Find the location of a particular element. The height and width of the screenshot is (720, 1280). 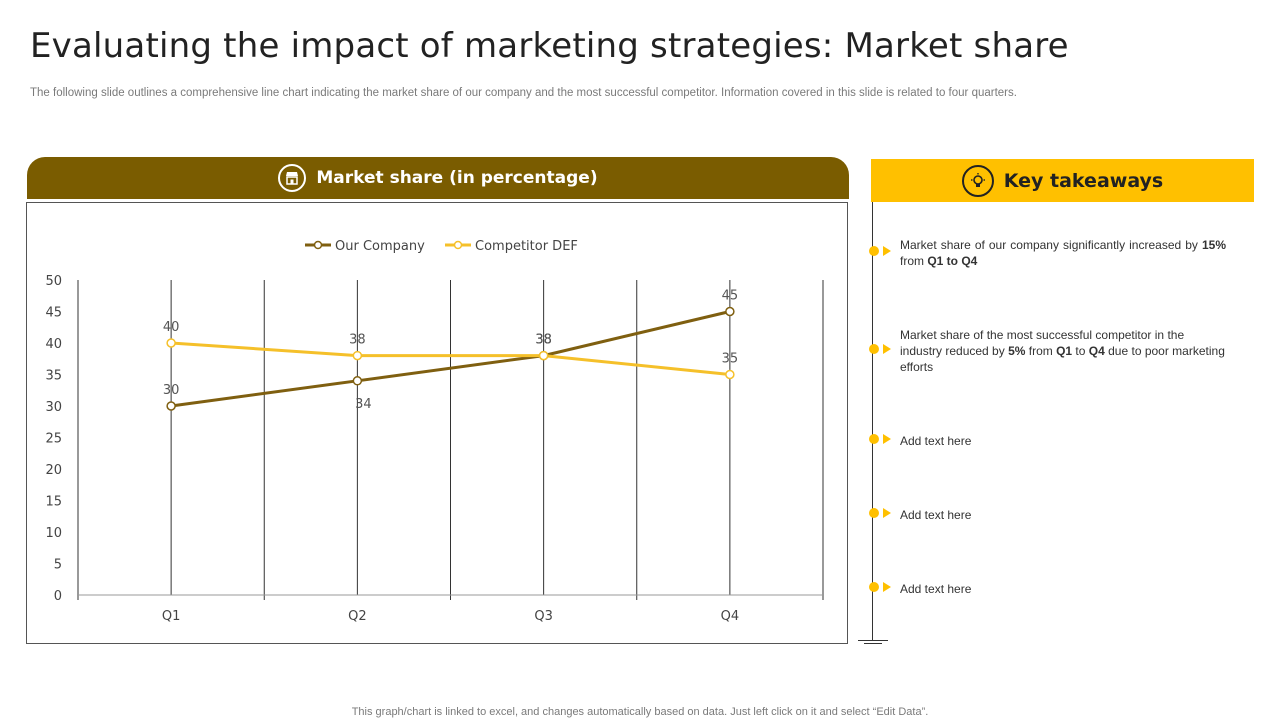

y-tick-label: 25 is located at coordinates (53, 439).